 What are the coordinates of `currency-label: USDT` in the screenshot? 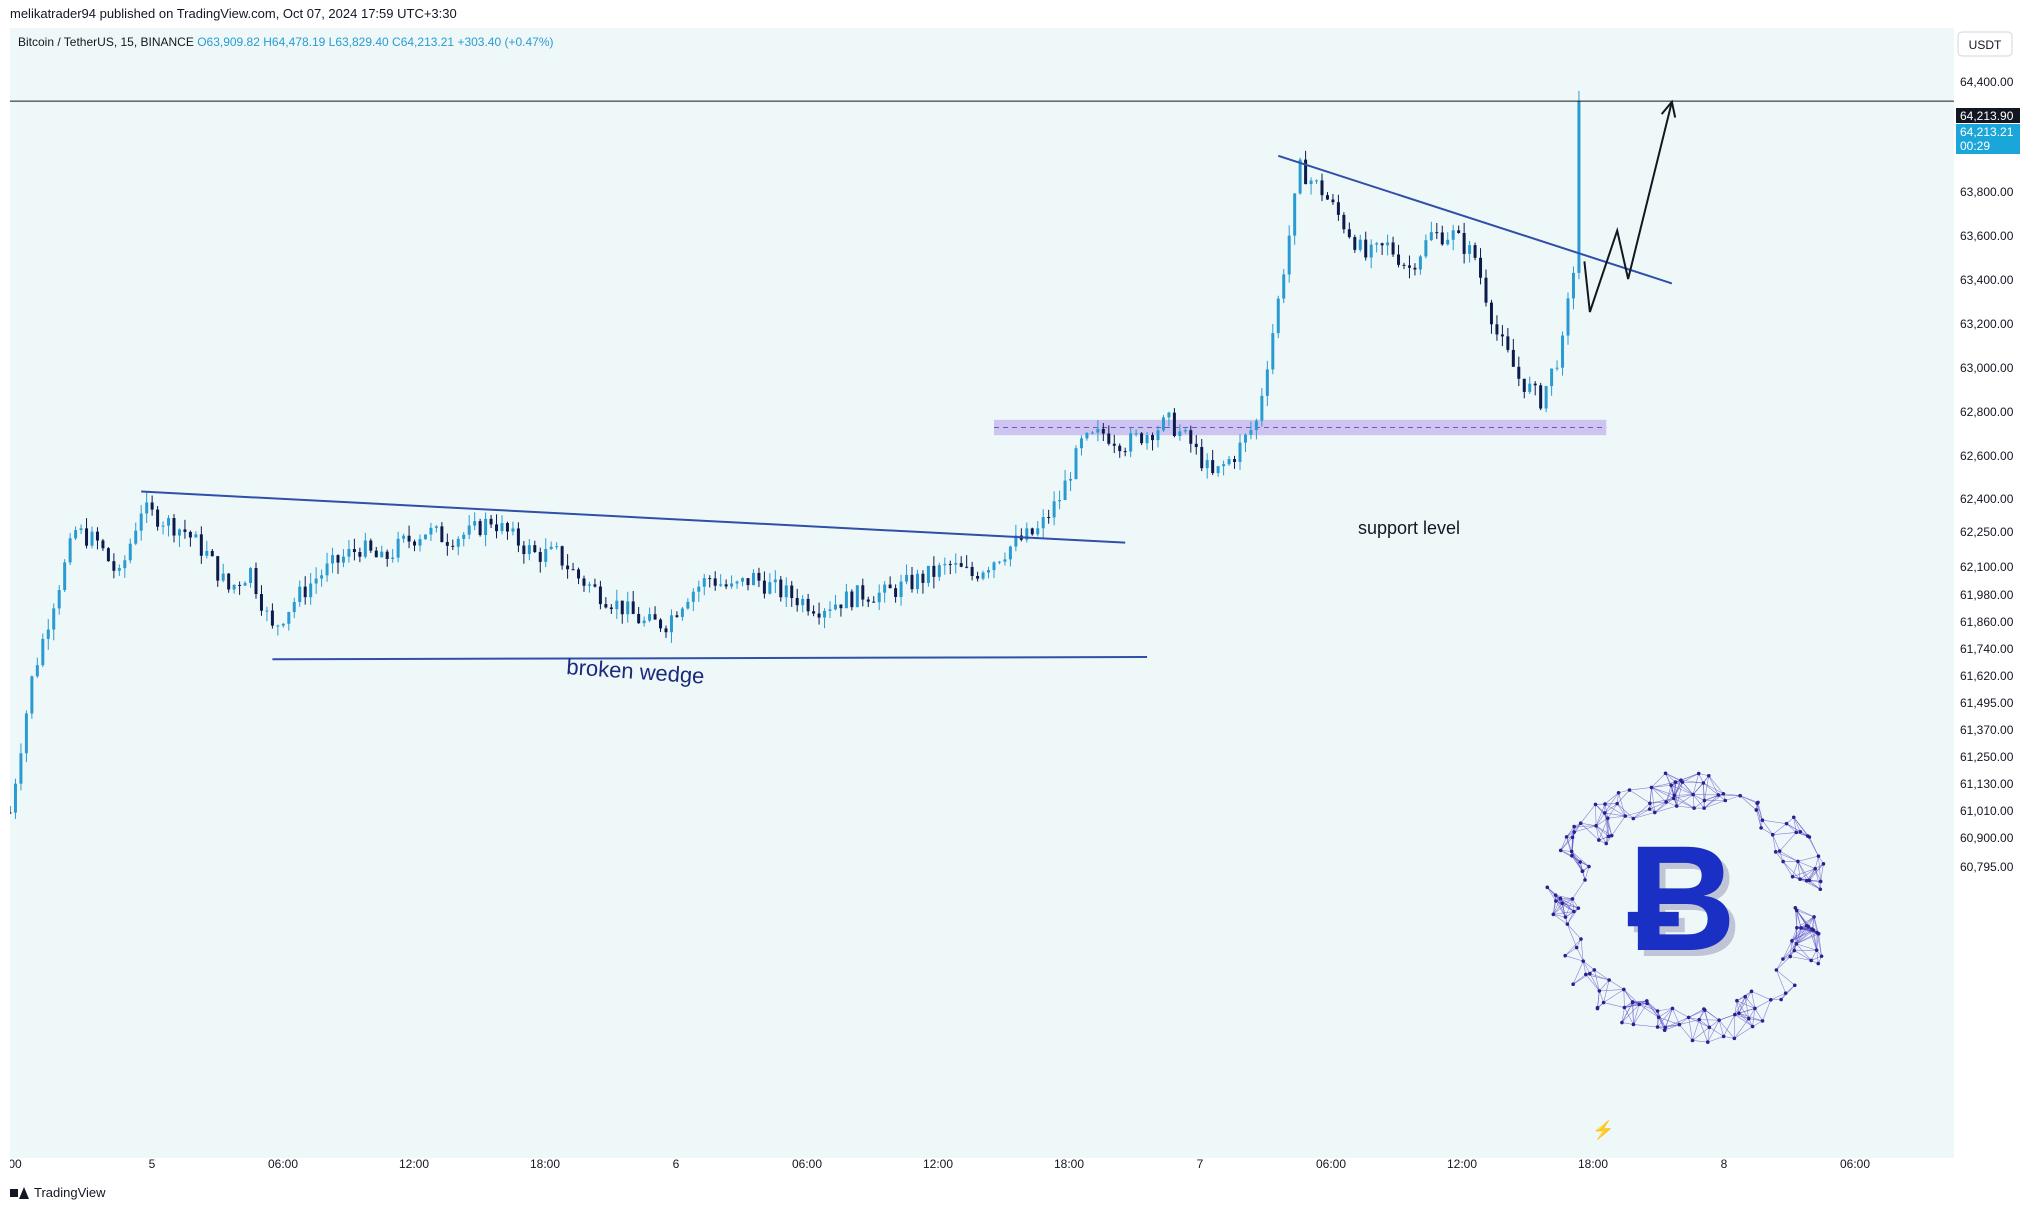 It's located at (1985, 45).